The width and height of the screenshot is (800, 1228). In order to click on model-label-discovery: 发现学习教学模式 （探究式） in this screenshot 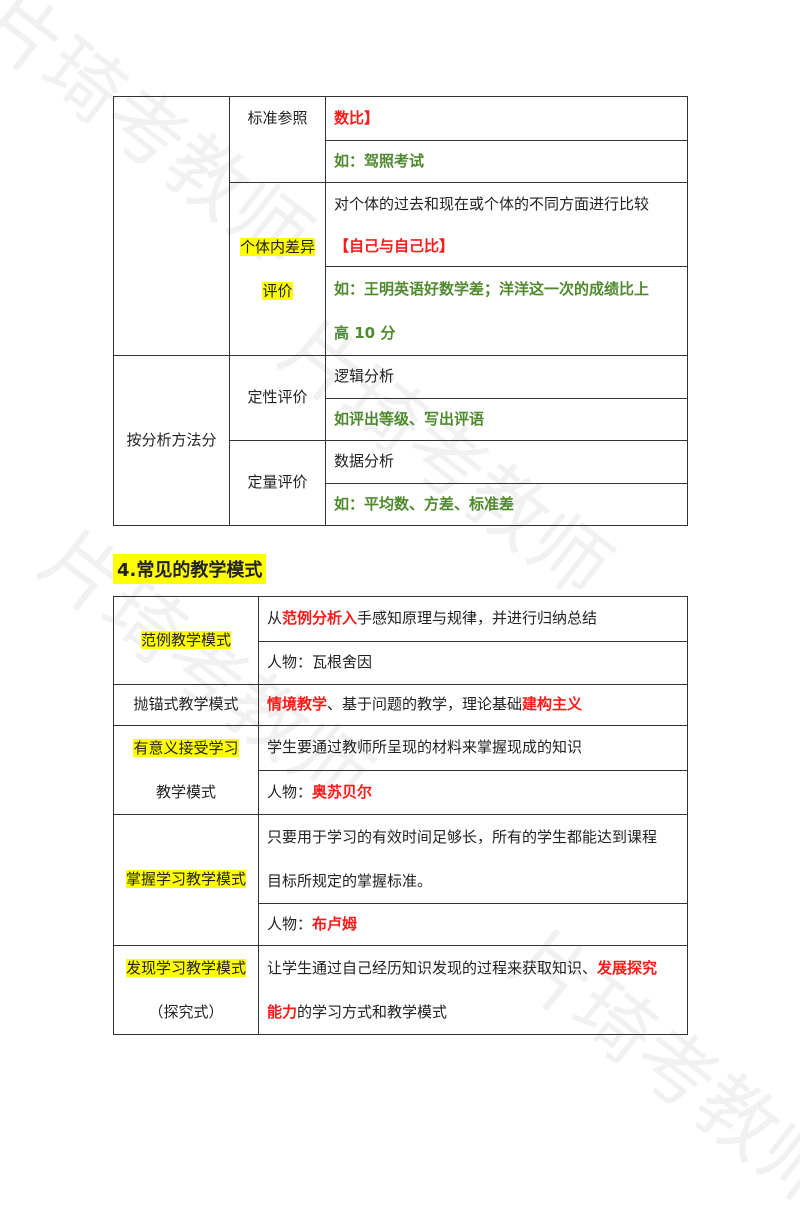, I will do `click(186, 990)`.